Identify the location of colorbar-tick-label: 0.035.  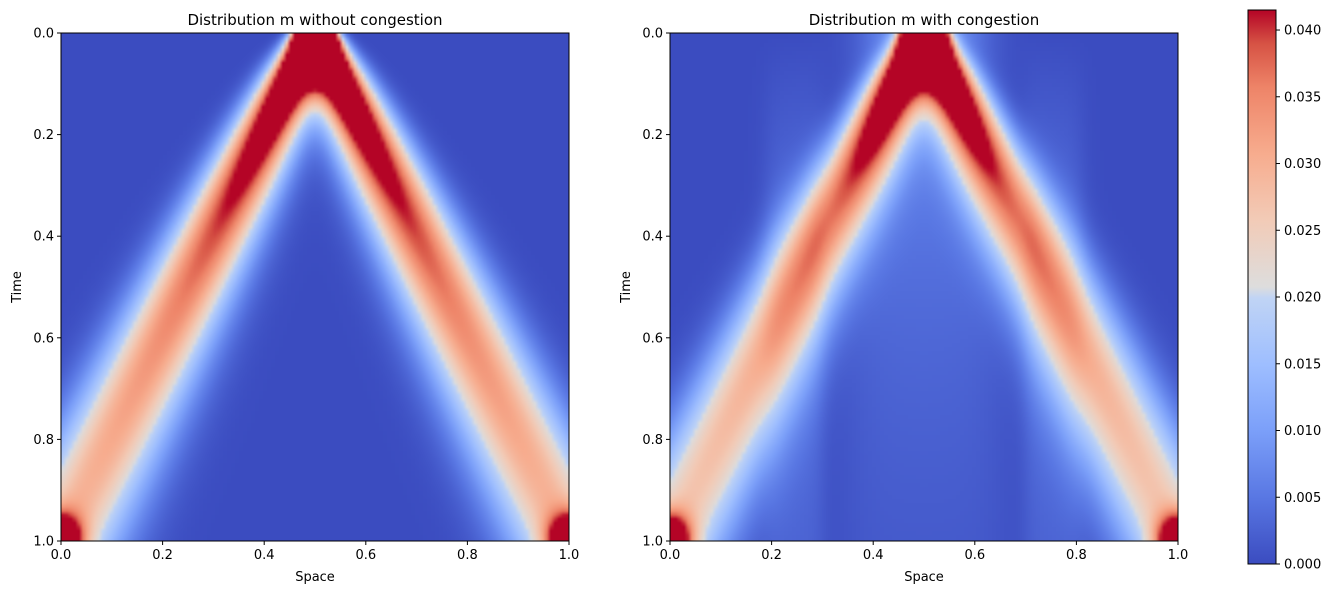
(1302, 97).